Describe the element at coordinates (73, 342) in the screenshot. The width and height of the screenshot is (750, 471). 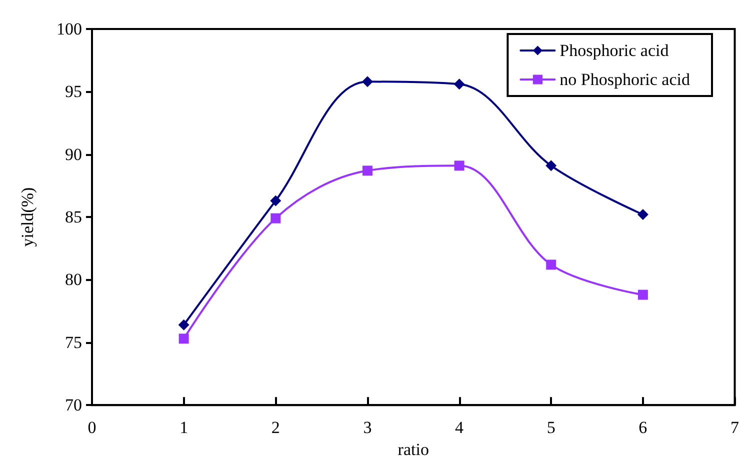
I see `y-tick-label: 75` at that location.